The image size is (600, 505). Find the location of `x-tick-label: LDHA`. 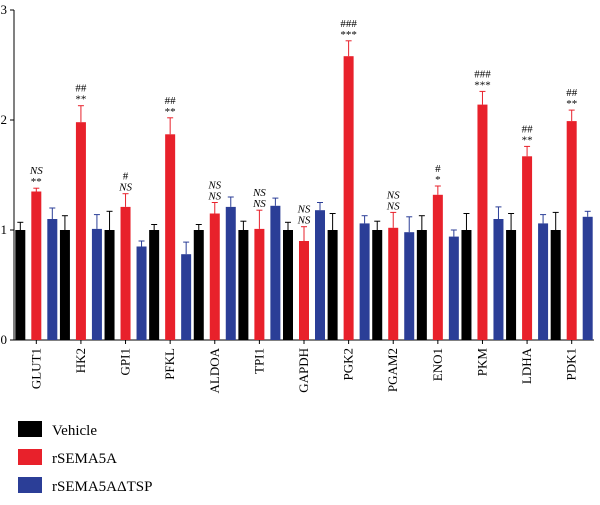

x-tick-label: LDHA is located at coordinates (526, 365).